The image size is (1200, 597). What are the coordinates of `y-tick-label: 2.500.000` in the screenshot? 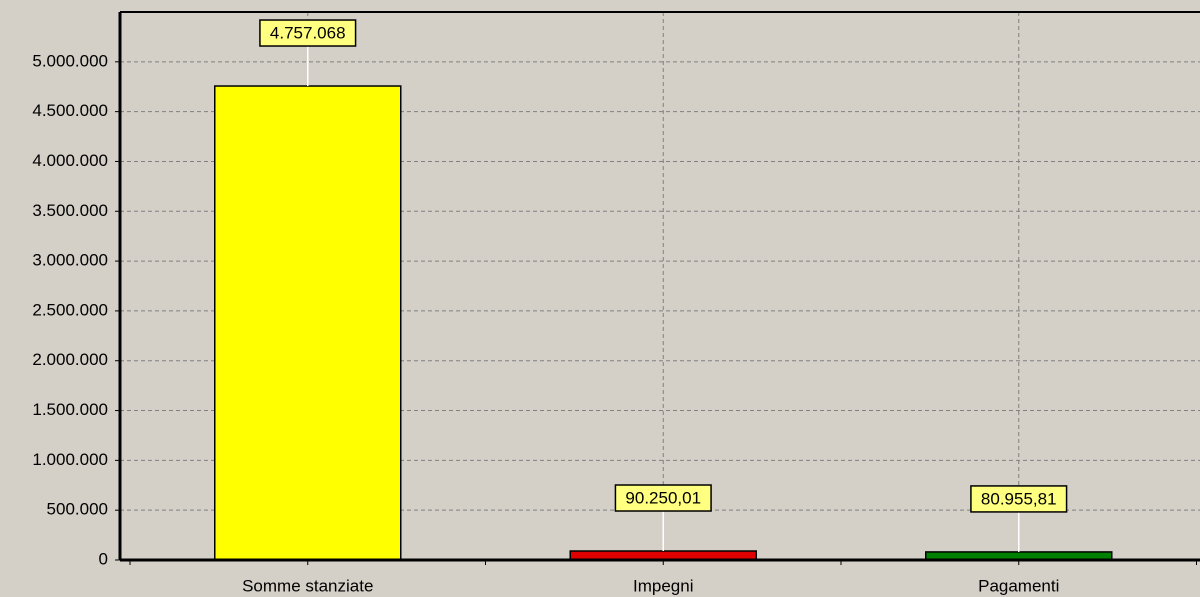 It's located at (70, 309).